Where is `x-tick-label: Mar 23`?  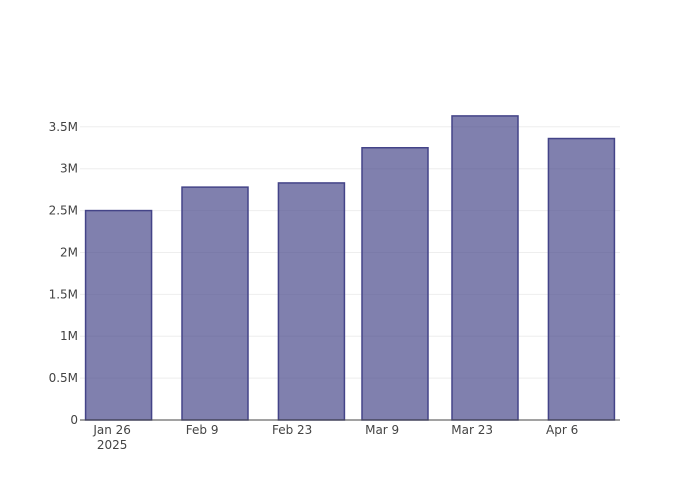
x-tick-label: Mar 23 is located at coordinates (472, 430).